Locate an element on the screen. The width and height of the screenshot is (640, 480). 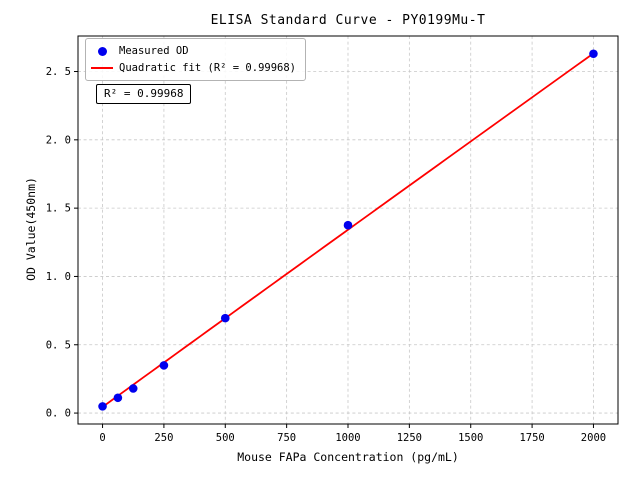
x-tick-label: 500 is located at coordinates (225, 438).